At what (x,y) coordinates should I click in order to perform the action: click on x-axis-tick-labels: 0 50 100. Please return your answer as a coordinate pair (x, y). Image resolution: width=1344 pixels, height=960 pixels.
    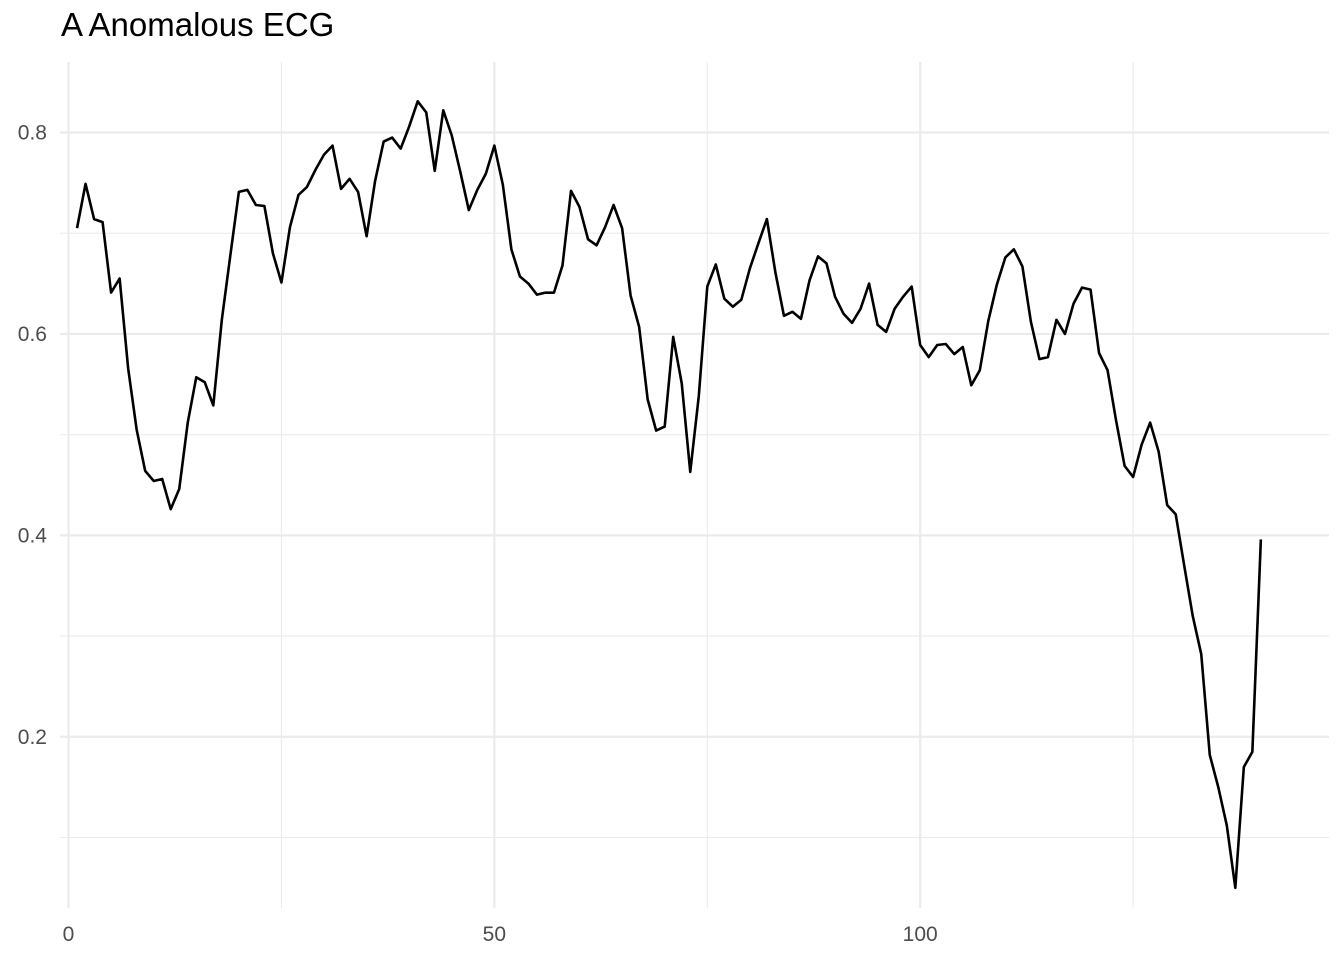
    Looking at the image, I should click on (500, 934).